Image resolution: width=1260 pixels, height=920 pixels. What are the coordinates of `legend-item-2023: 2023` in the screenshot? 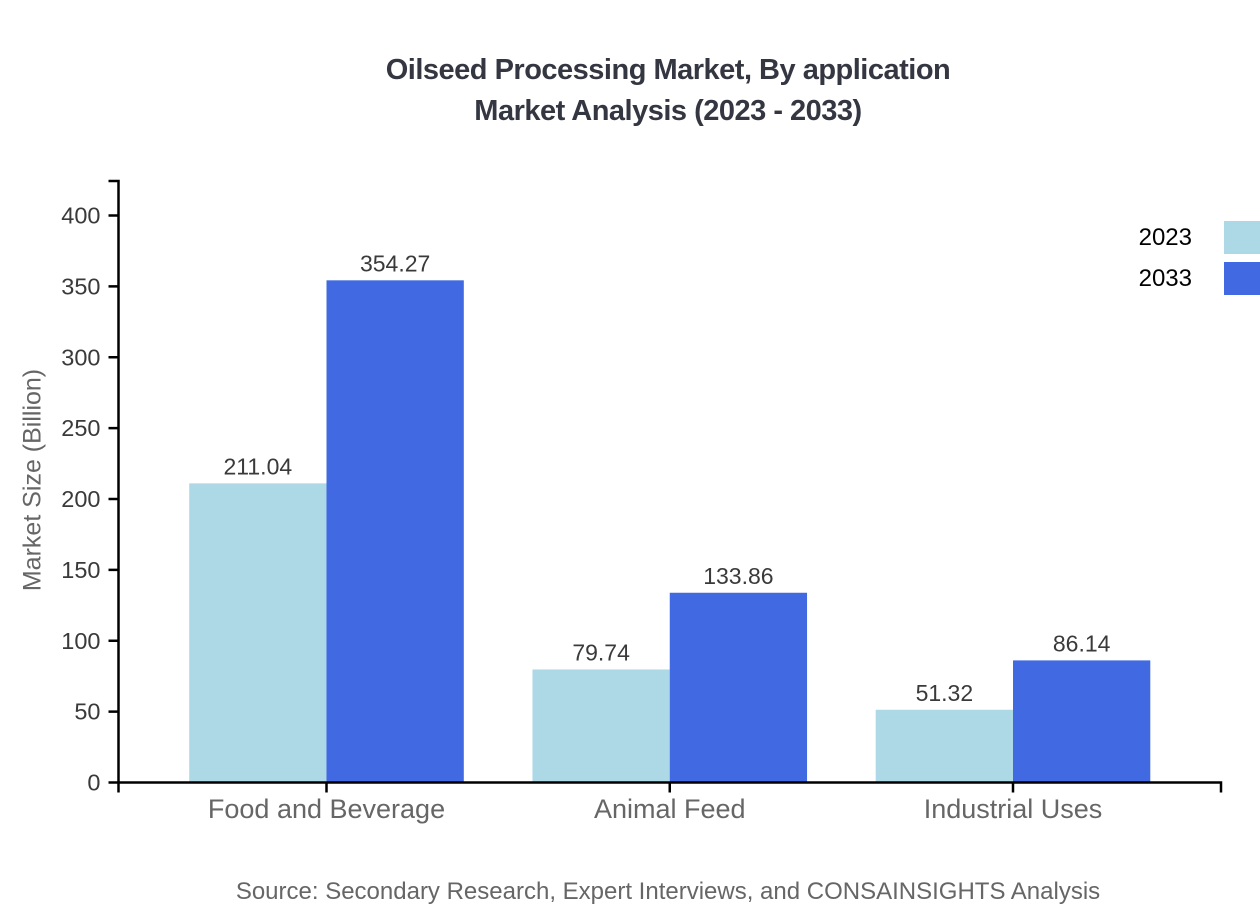 It's located at (1199, 237).